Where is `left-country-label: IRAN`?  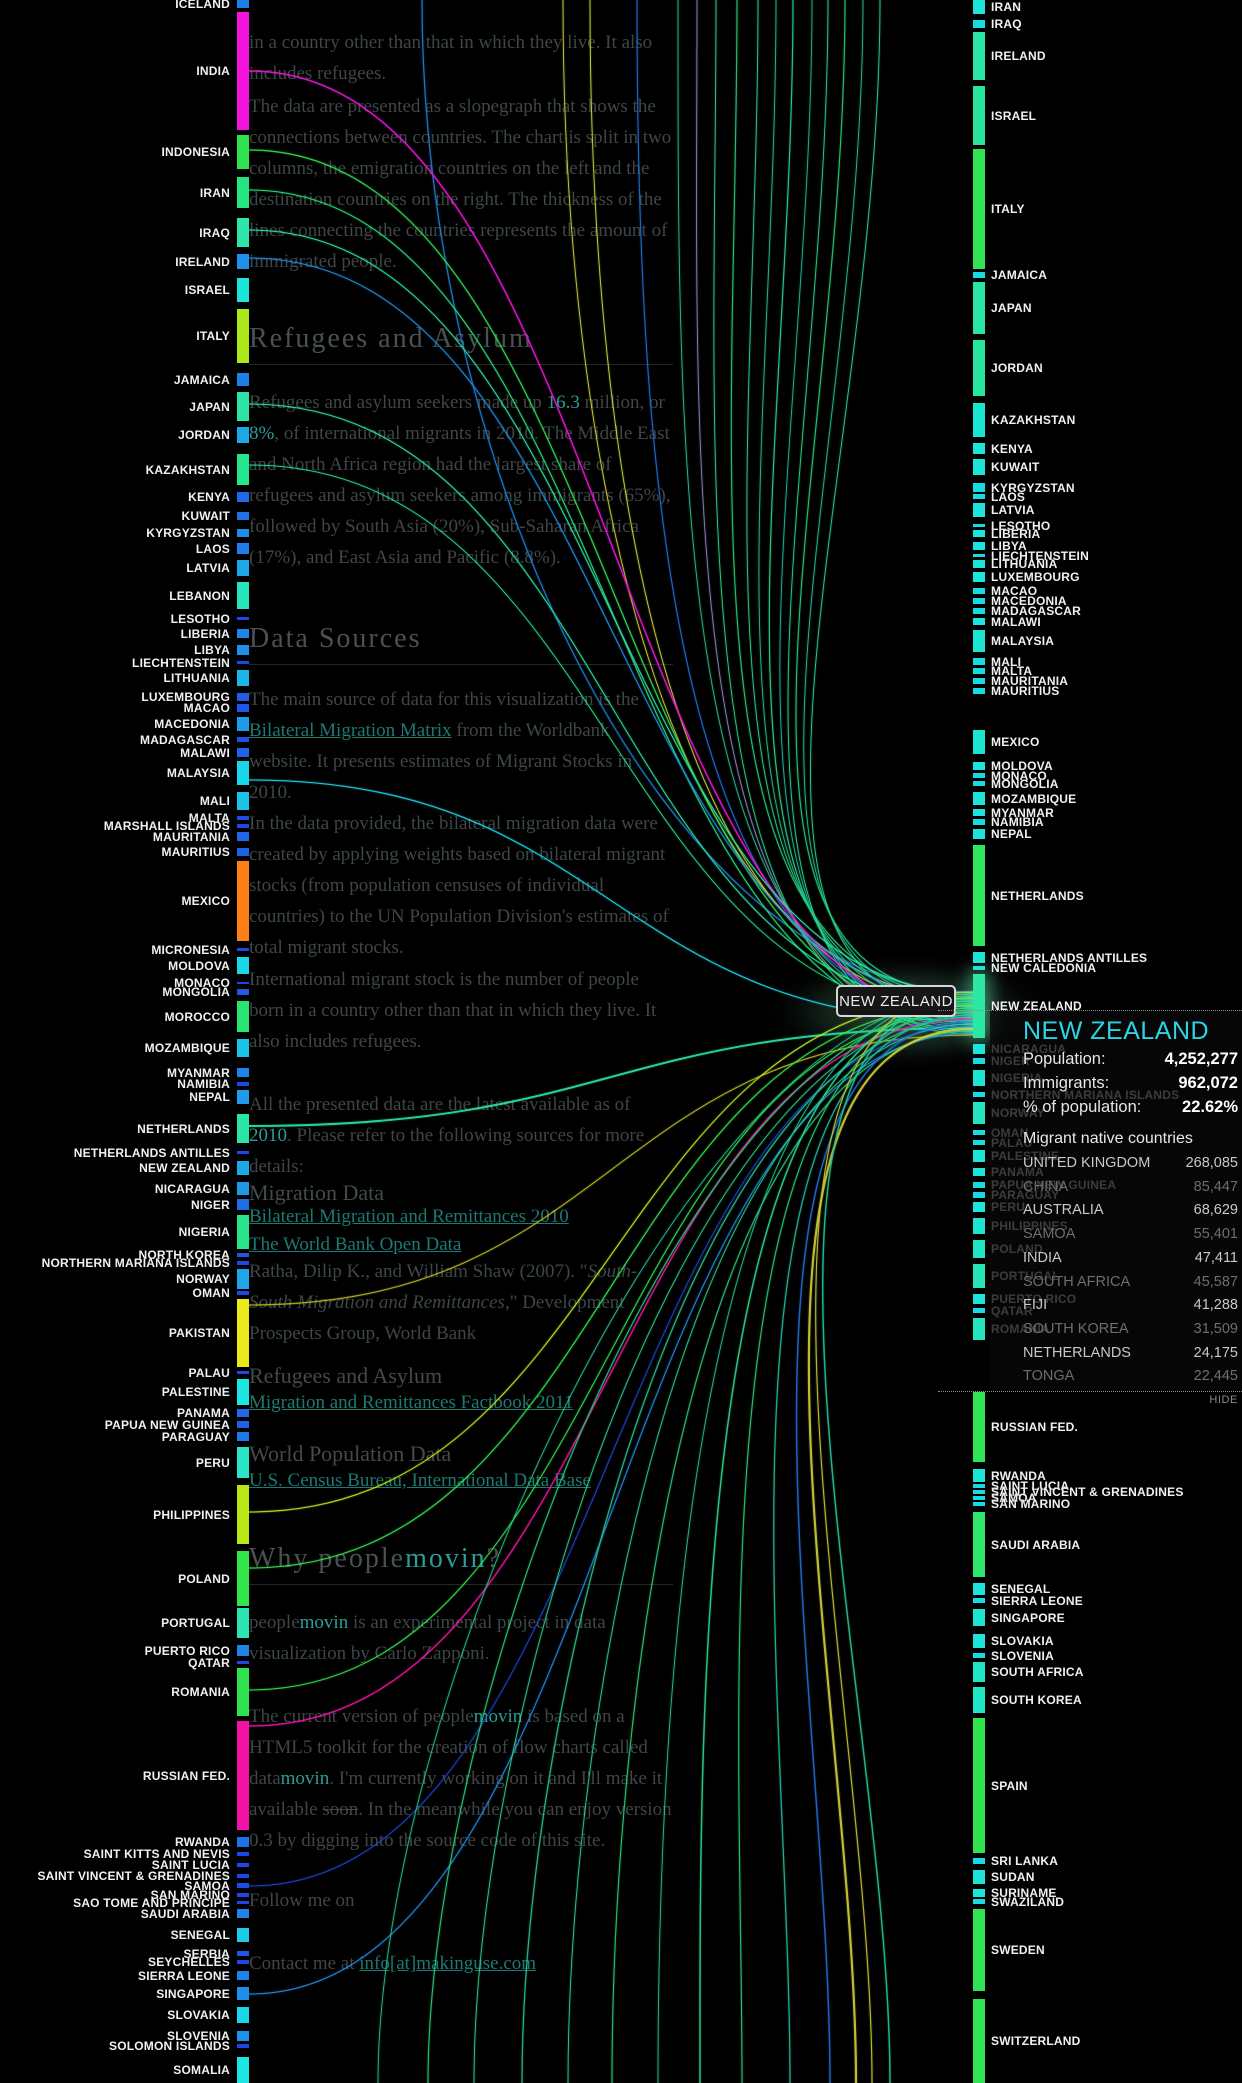
left-country-label: IRAN is located at coordinates (214, 192).